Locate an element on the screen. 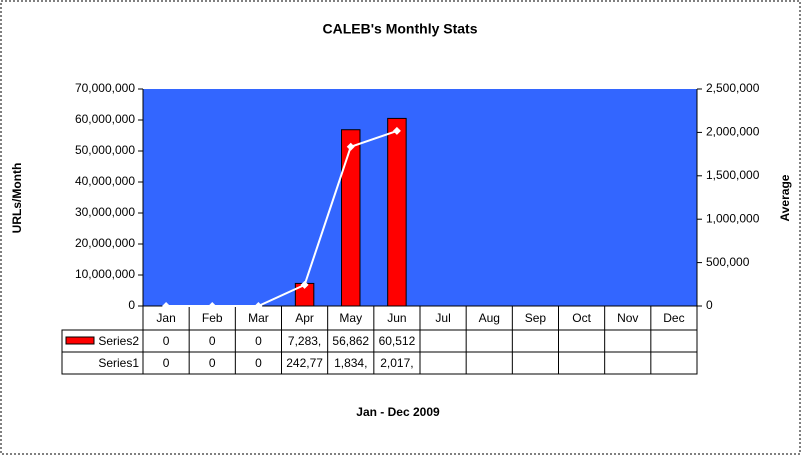 The height and width of the screenshot is (456, 802). legend-label: Series1 is located at coordinates (118, 363).